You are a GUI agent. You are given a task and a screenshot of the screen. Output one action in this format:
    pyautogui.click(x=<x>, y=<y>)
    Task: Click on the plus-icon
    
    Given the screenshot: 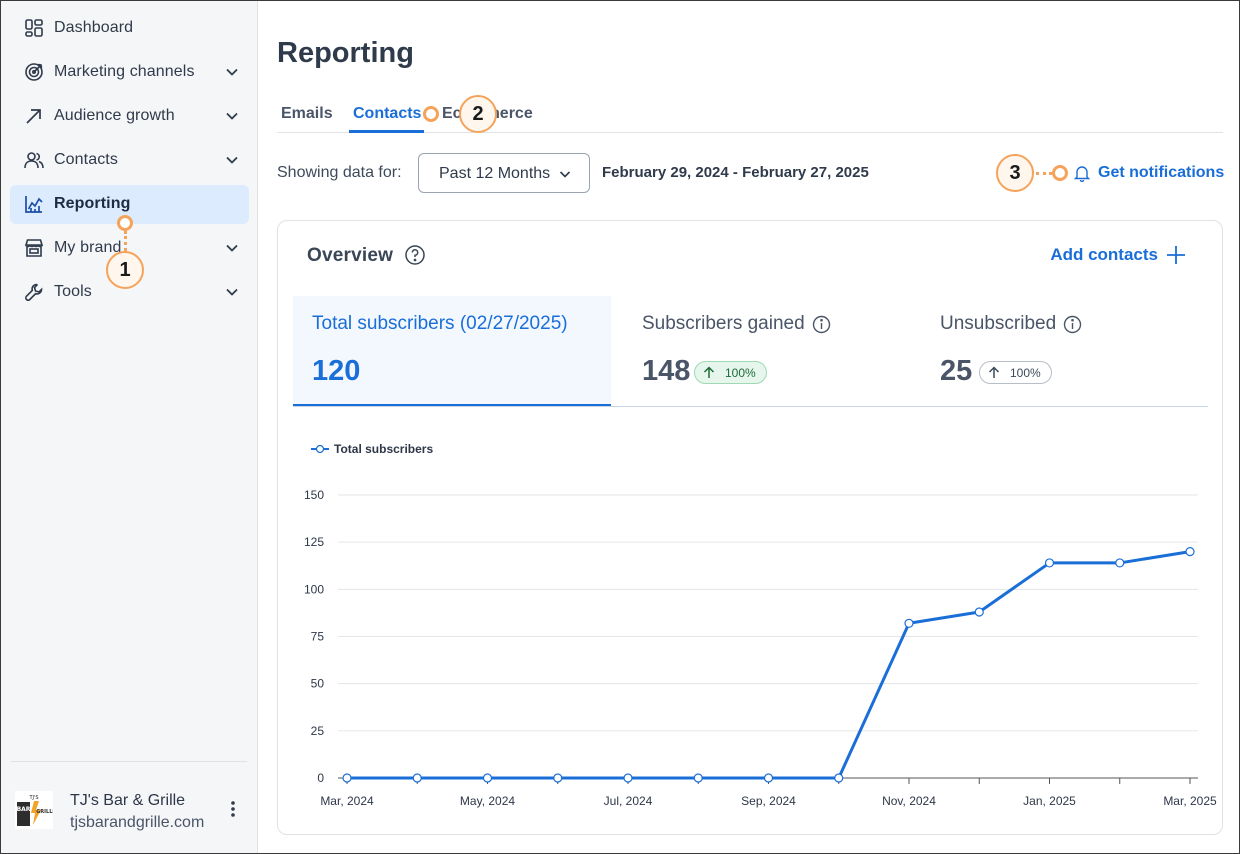 What is the action you would take?
    pyautogui.click(x=1176, y=255)
    